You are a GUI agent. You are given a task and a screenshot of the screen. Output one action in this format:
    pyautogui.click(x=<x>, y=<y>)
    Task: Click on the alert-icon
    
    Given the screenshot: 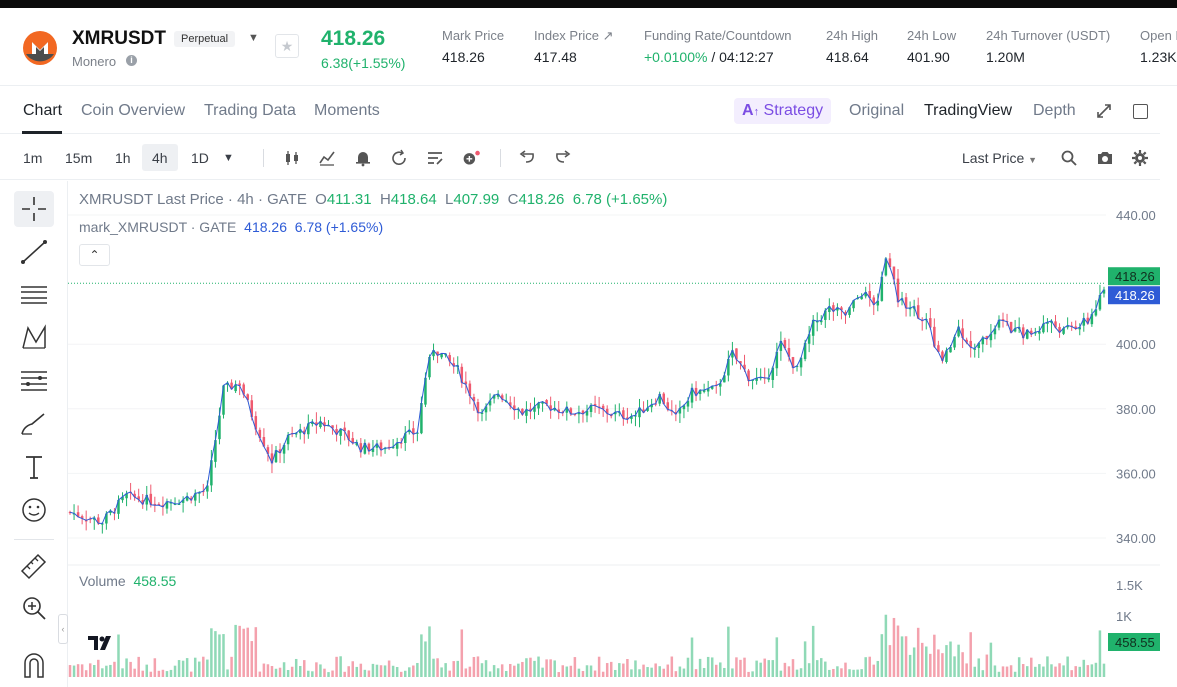 What is the action you would take?
    pyautogui.click(x=363, y=158)
    